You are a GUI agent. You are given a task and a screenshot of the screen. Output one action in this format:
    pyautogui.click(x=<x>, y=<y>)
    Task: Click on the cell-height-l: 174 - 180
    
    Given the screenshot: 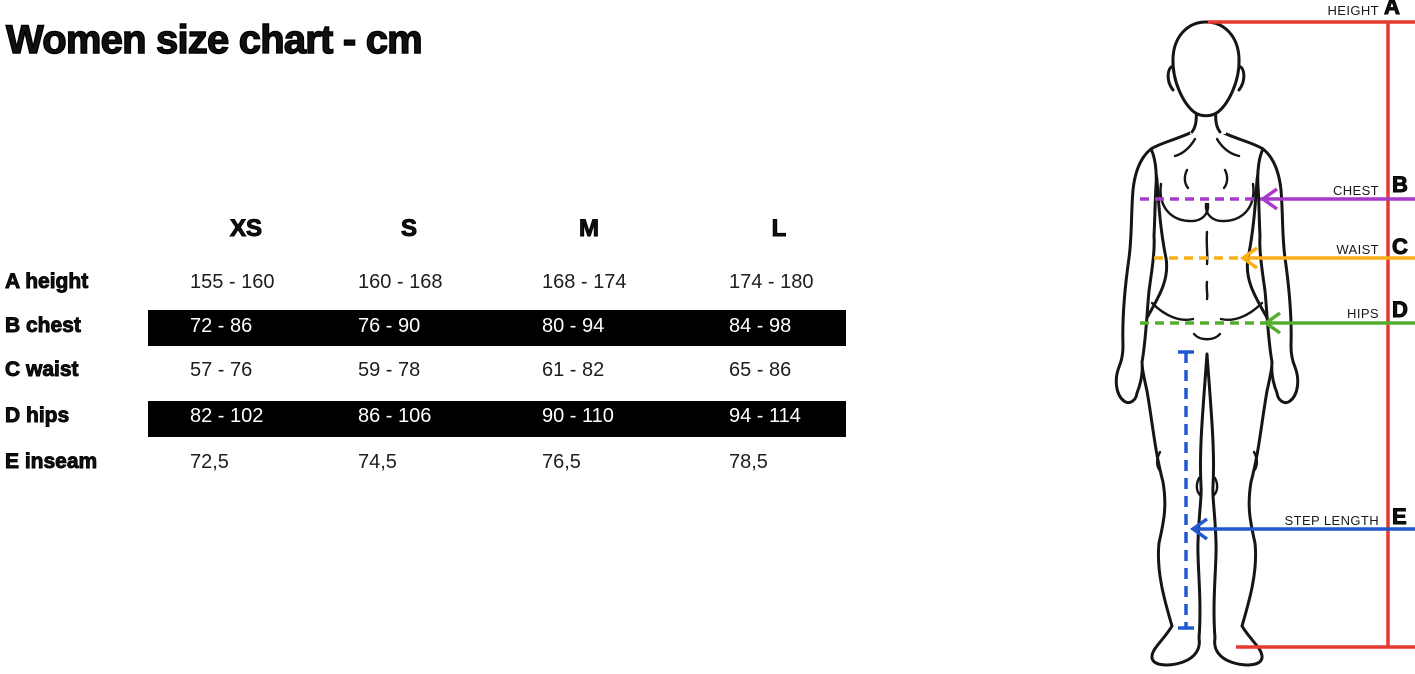 What is the action you would take?
    pyautogui.click(x=771, y=282)
    